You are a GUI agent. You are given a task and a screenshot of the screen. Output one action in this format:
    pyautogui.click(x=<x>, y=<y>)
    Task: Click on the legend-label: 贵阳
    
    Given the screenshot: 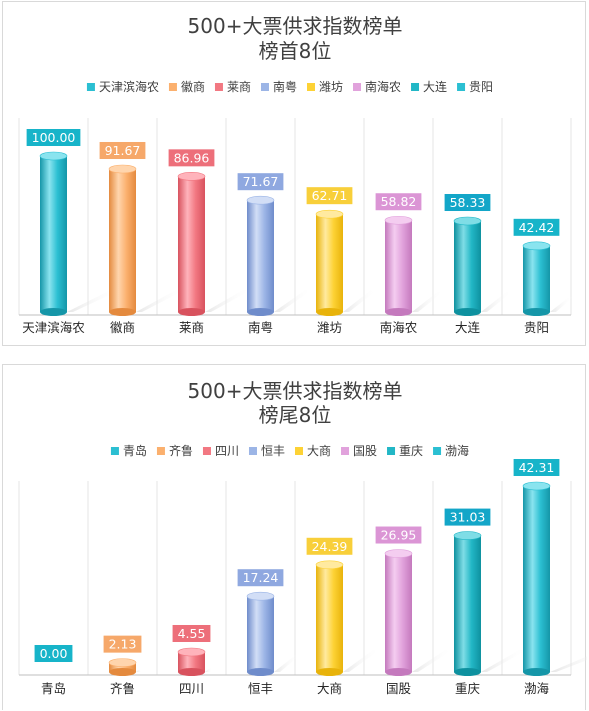 What is the action you would take?
    pyautogui.click(x=481, y=87)
    